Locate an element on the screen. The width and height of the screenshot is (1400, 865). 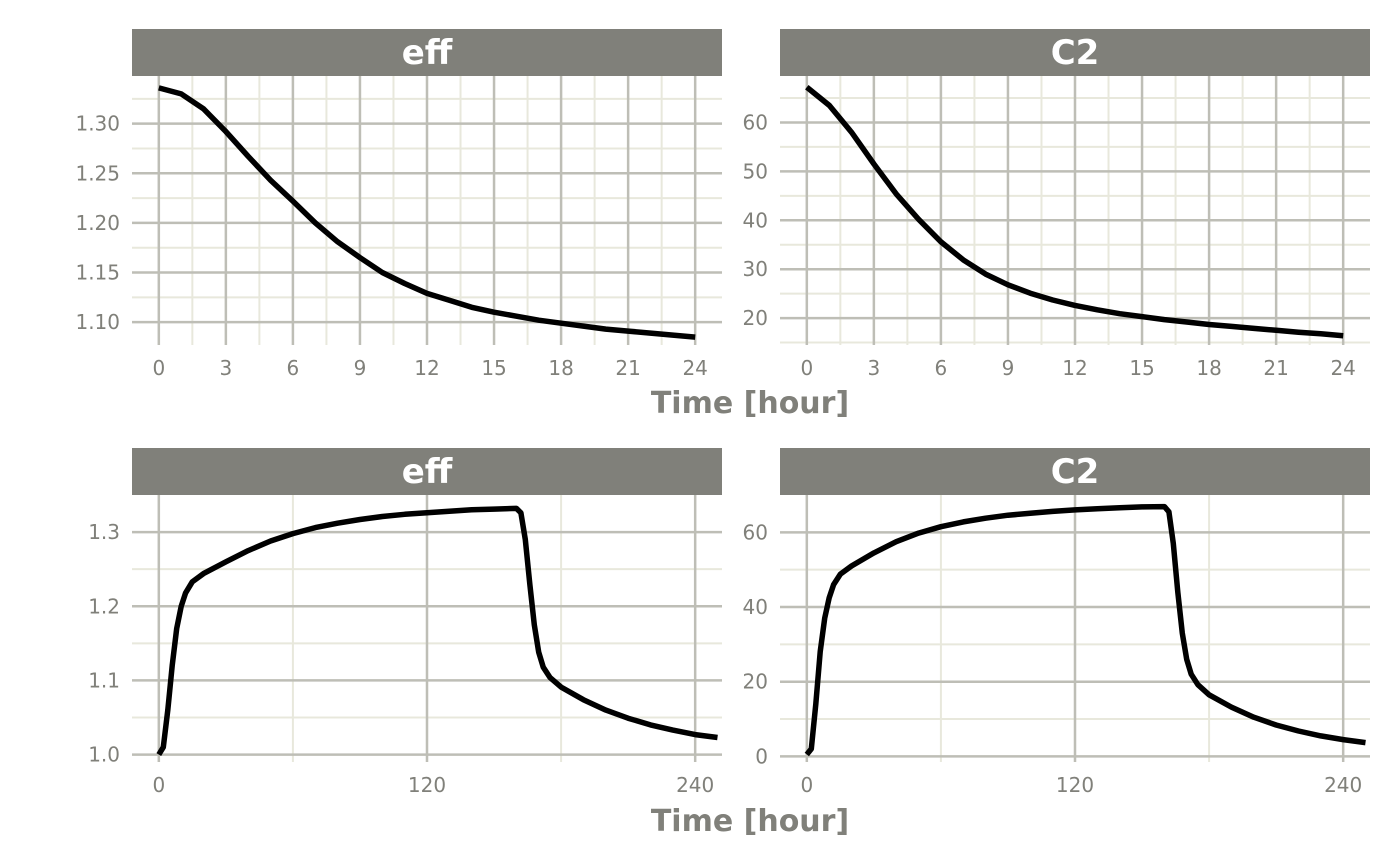
y-tick-label: 1.25 is located at coordinates (97, 173).